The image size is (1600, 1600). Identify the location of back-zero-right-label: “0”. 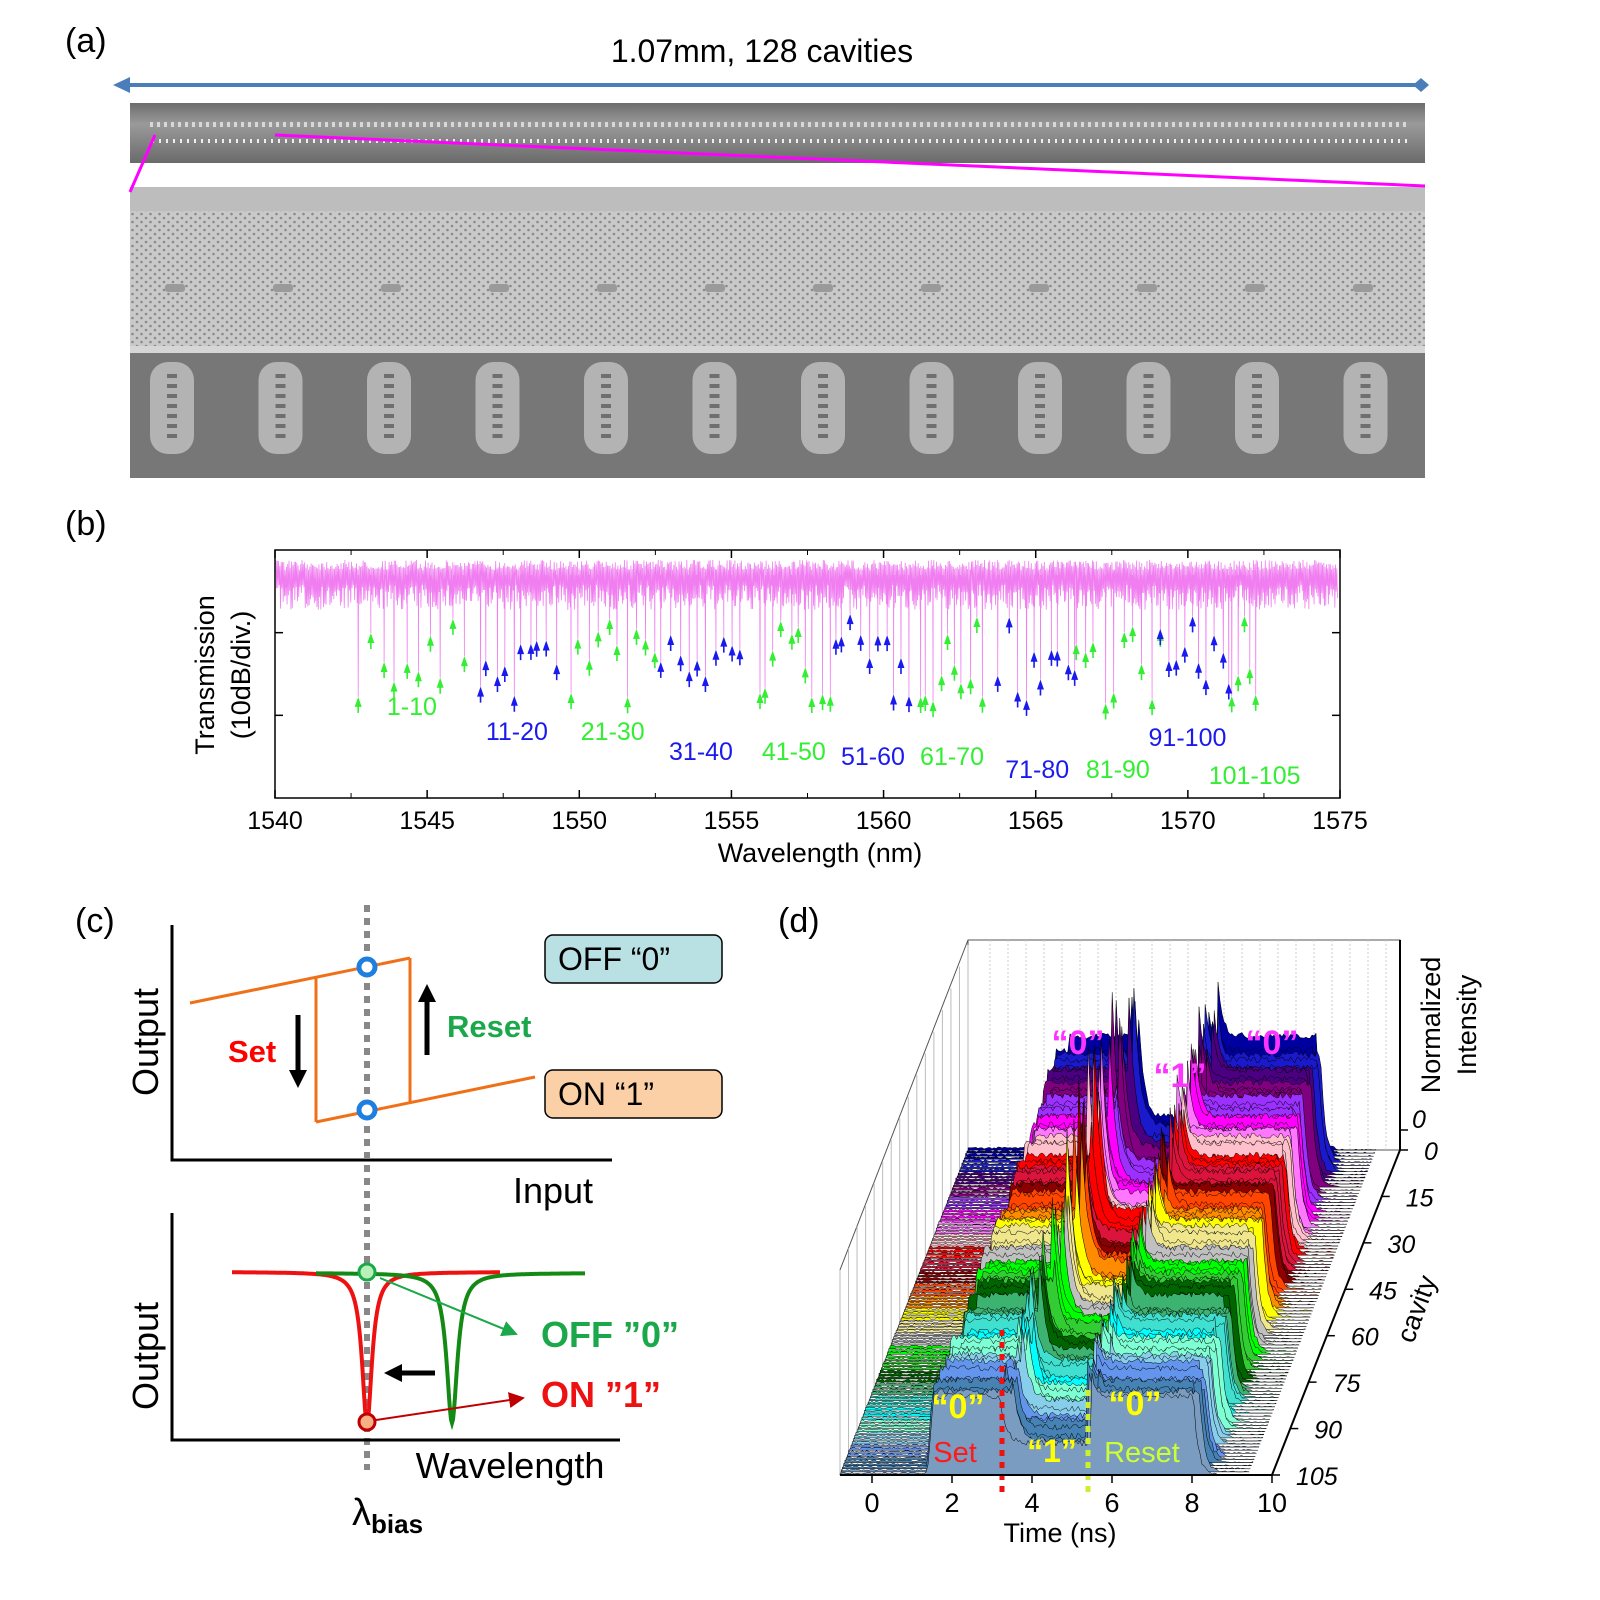
(1272, 1043).